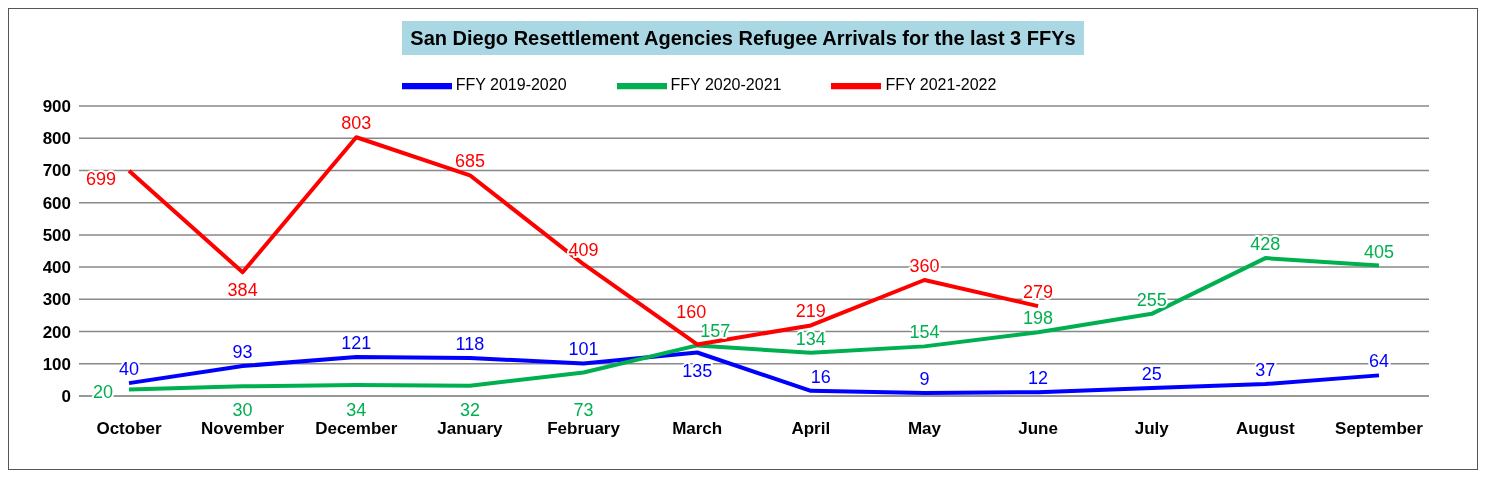 Image resolution: width=1491 pixels, height=480 pixels. I want to click on y-tick-label: 200, so click(56, 332).